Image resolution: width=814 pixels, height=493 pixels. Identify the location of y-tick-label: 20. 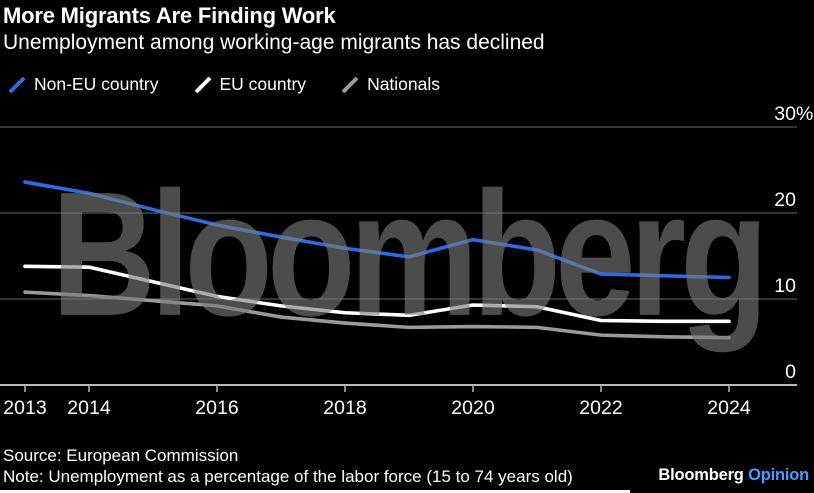
(785, 200).